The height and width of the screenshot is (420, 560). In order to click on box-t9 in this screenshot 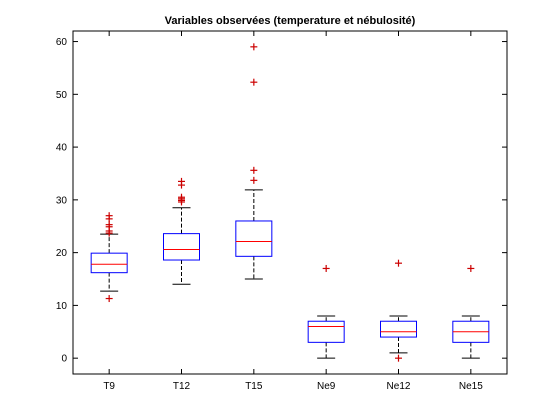, I will do `click(109, 257)`.